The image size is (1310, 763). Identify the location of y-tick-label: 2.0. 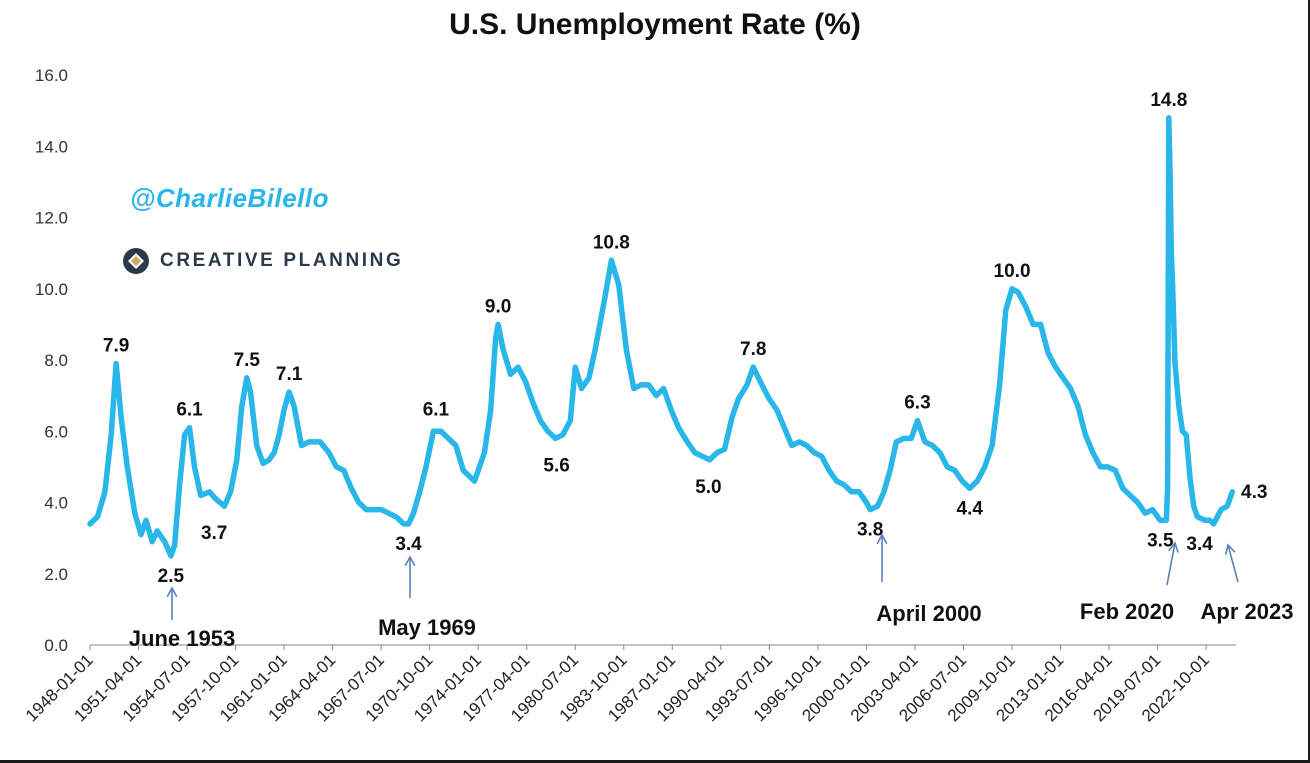
(56, 574).